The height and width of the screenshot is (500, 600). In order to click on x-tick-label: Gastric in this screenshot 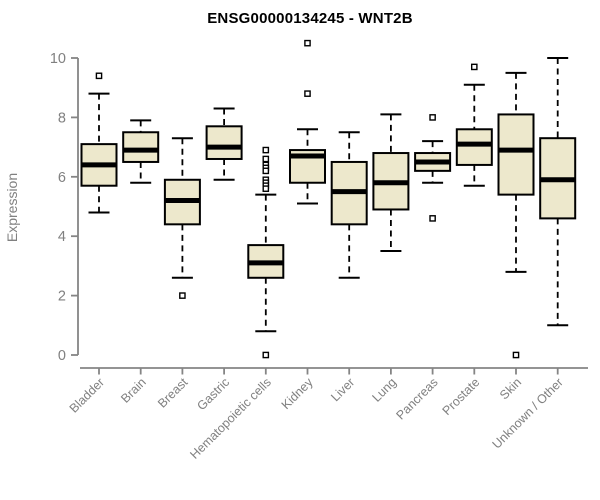, I will do `click(213, 394)`.